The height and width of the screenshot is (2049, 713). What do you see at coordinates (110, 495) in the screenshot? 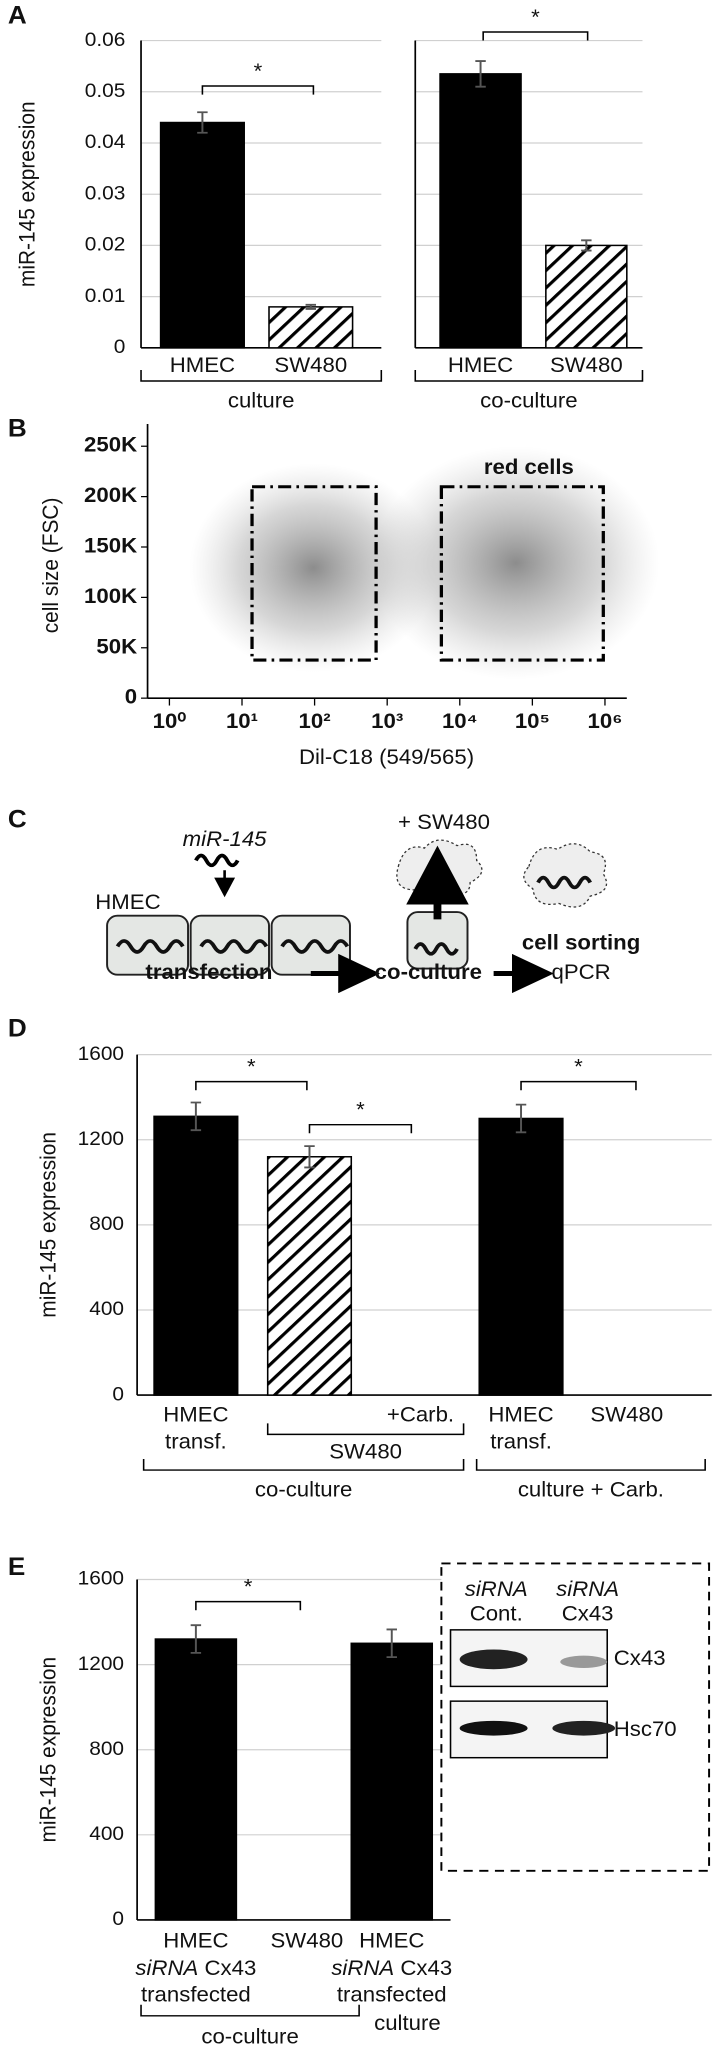
I see `y-tick-label: 200K` at bounding box center [110, 495].